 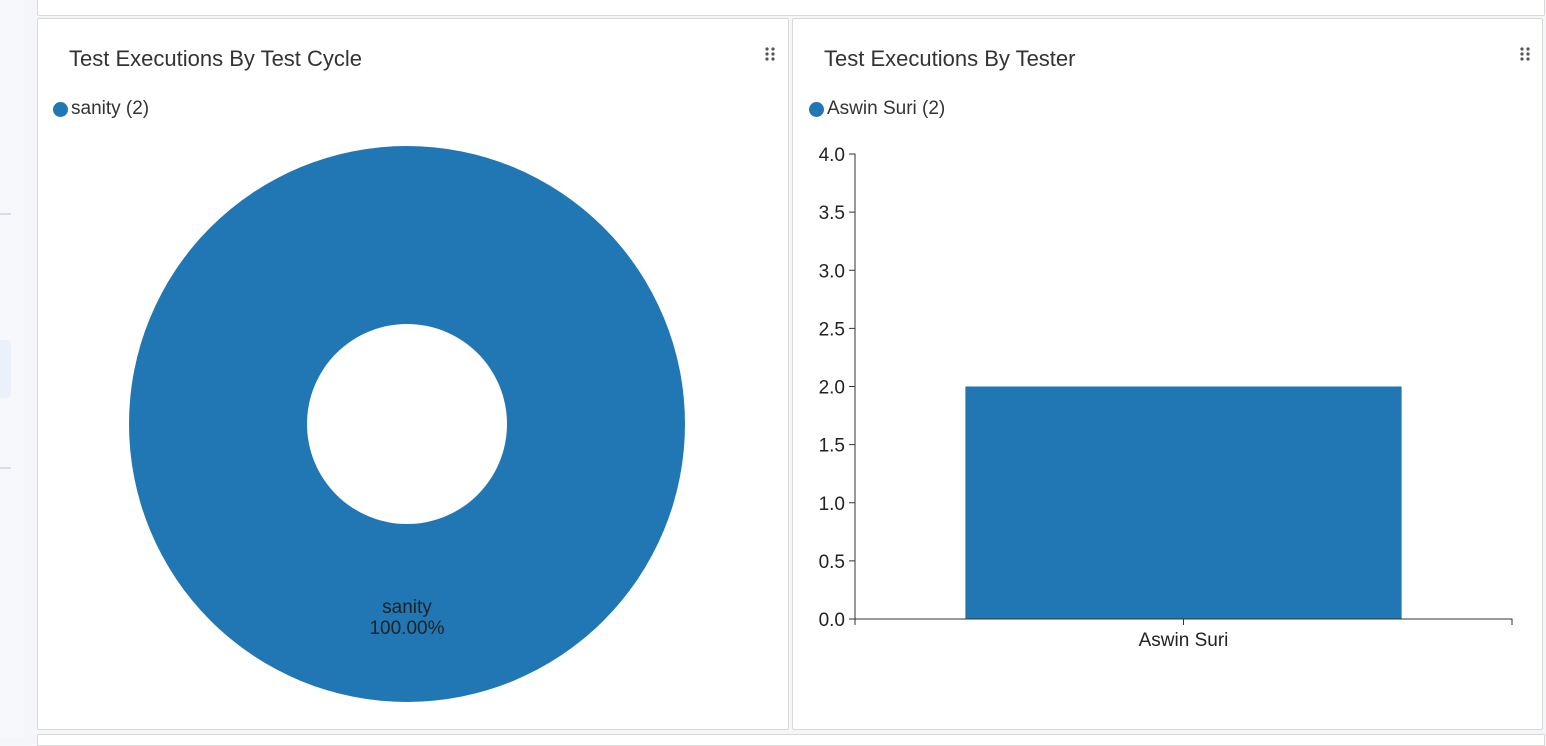 What do you see at coordinates (791, 740) in the screenshot?
I see `next-widget-panel` at bounding box center [791, 740].